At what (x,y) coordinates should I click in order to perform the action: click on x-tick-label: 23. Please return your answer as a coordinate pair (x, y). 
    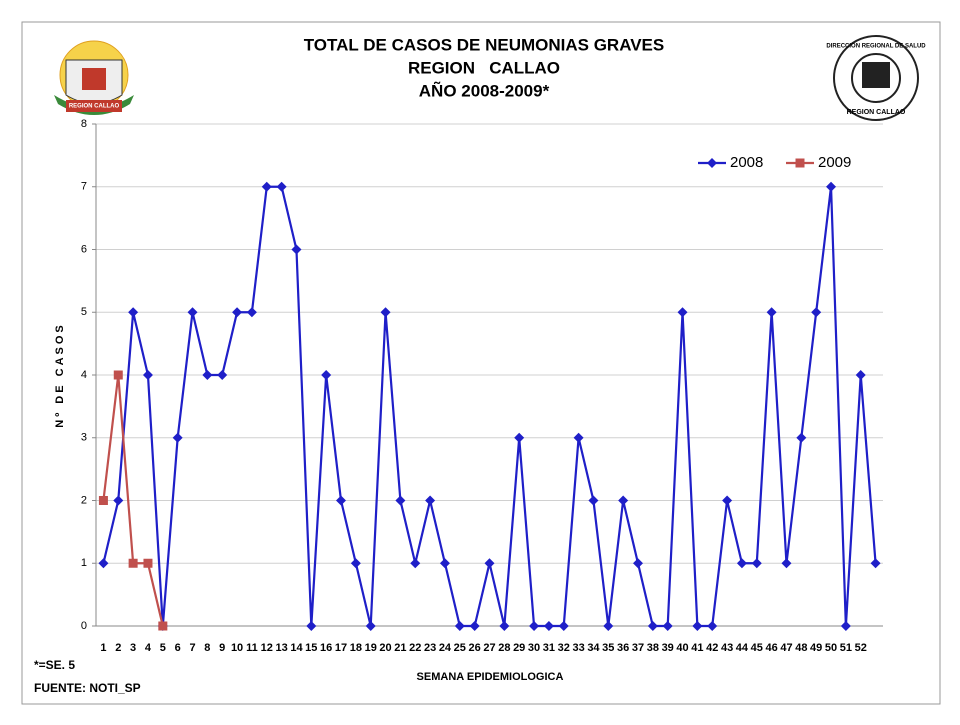
    Looking at the image, I should click on (430, 648).